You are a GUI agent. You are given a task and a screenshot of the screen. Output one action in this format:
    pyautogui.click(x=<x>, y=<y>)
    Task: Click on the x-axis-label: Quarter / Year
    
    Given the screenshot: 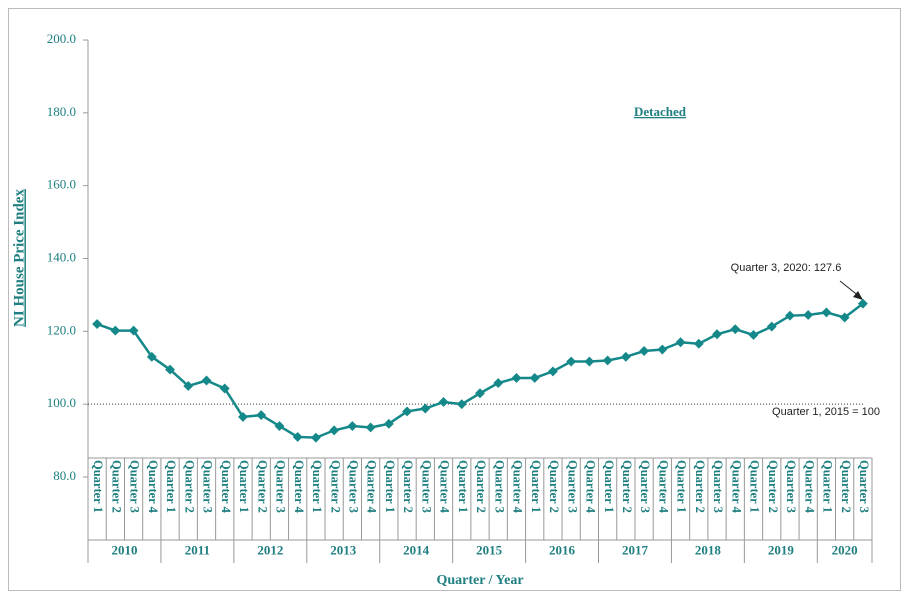 What is the action you would take?
    pyautogui.click(x=479, y=580)
    